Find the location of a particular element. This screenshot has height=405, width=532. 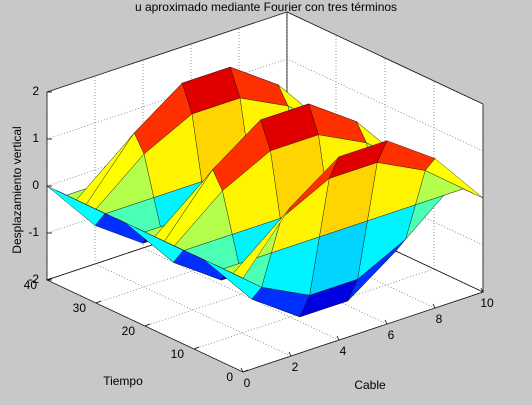

y-tick-label: 40 is located at coordinates (31, 285).